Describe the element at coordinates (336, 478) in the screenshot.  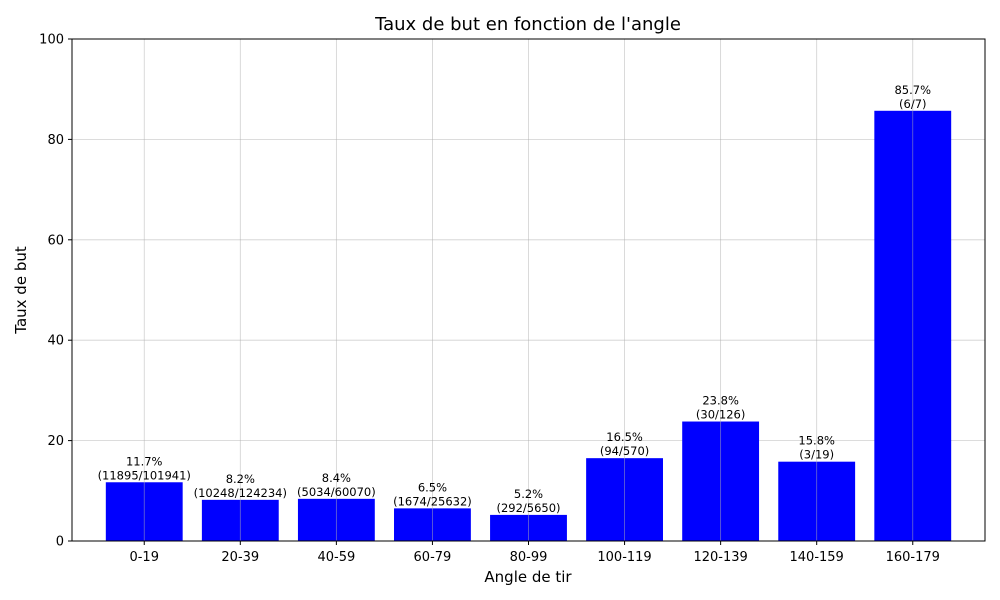
I see `data-label-percent: 8.4%` at that location.